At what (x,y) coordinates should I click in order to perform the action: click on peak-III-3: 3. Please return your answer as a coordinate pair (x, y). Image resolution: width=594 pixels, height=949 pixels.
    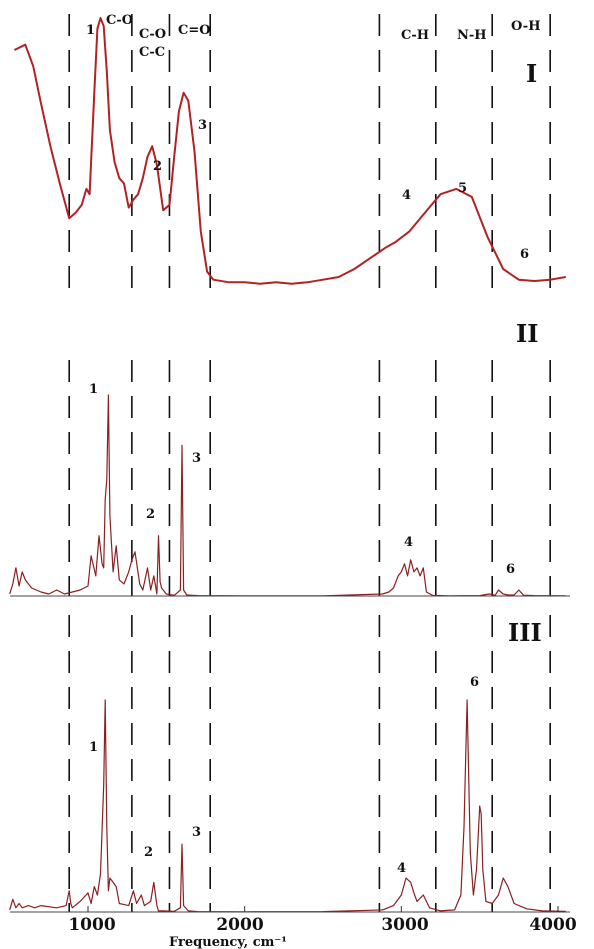
    Looking at the image, I should click on (196, 832).